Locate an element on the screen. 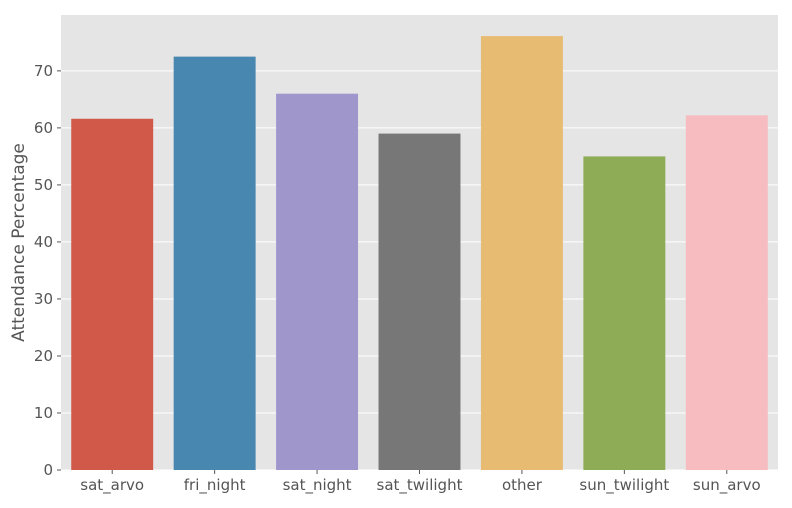 The image size is (792, 508). x-tick-label-sat_arvo: sat_arvo is located at coordinates (112, 485).